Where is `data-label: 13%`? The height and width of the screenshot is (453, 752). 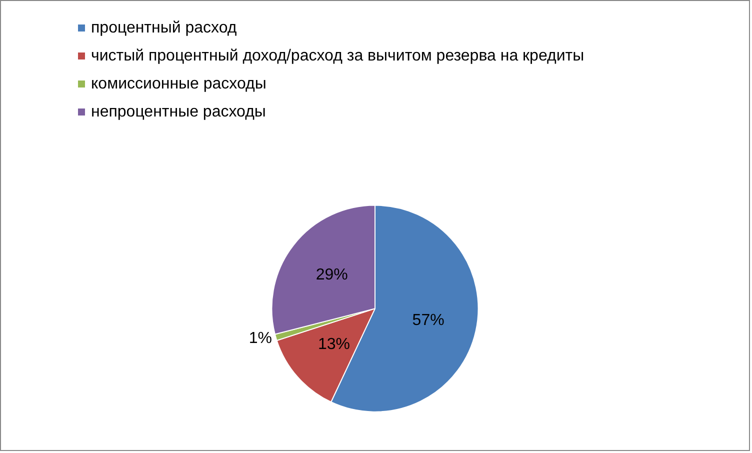
data-label: 13% is located at coordinates (334, 345).